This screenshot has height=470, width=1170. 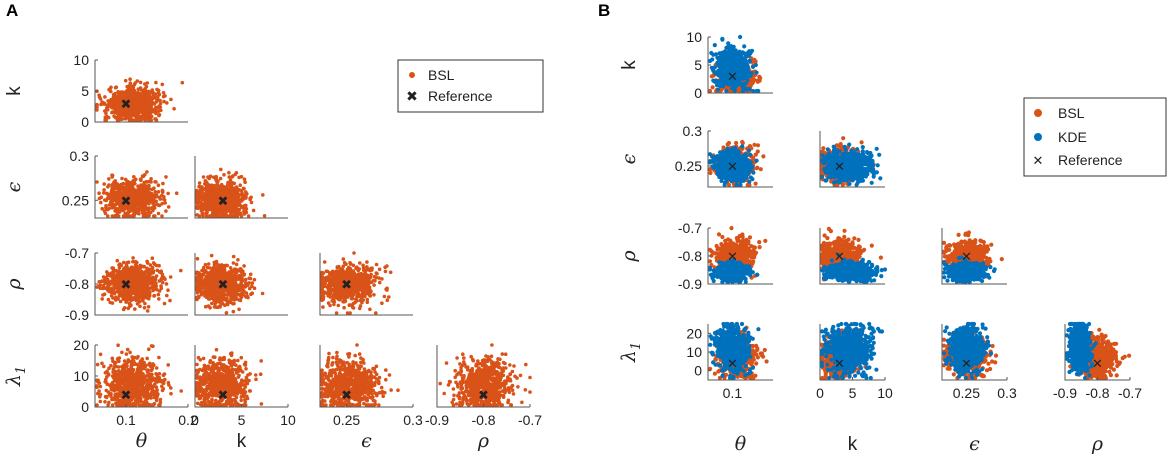 I want to click on row-label-epsilon: ϵ, so click(x=14, y=186).